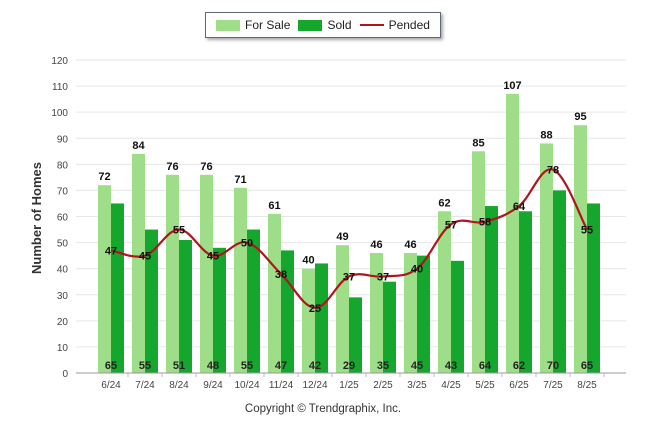 The image size is (646, 439). What do you see at coordinates (315, 309) in the screenshot?
I see `pended-value-label: 25` at bounding box center [315, 309].